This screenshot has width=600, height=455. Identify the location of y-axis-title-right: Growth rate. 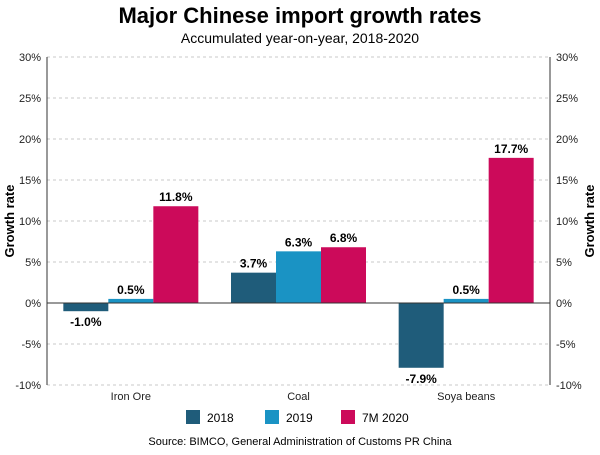
(589, 221).